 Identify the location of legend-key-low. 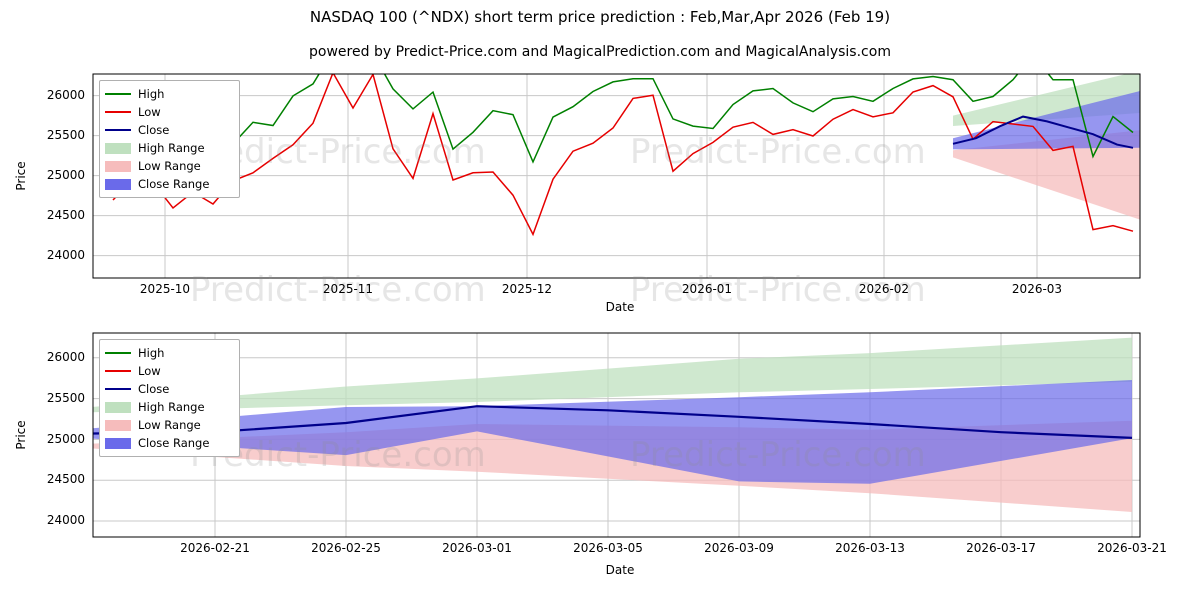
(118, 112).